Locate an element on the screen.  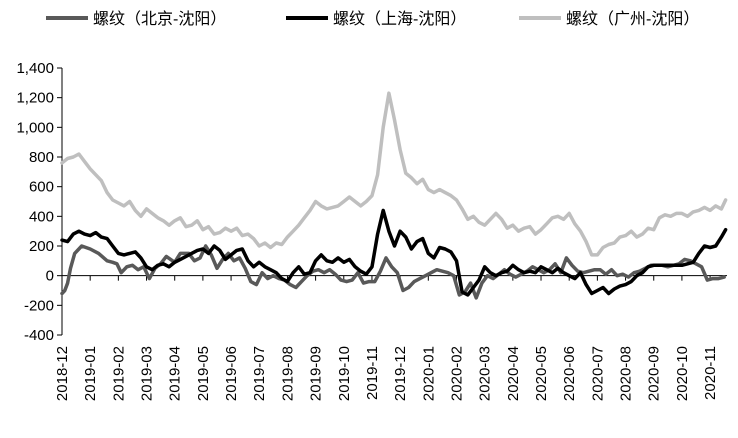
x-tick-label: 2019-07 is located at coordinates (259, 373).